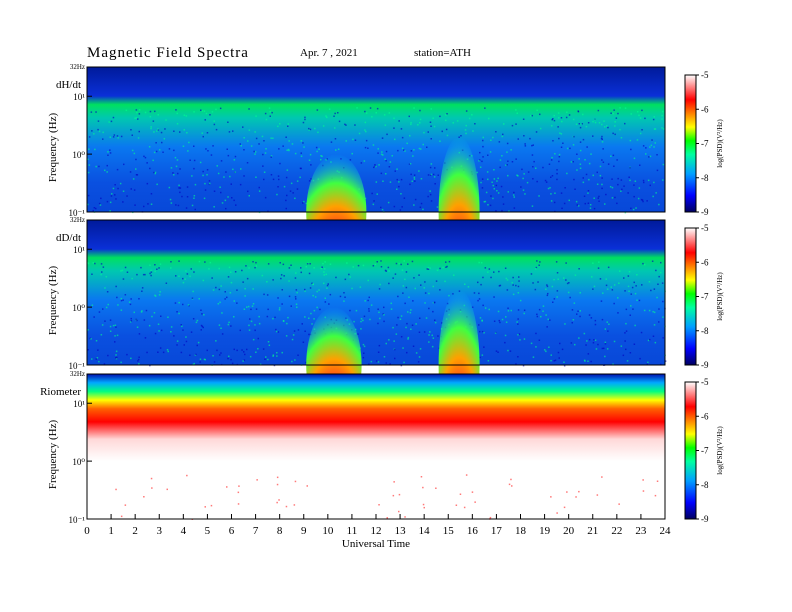  I want to click on colorbar-label: log(PSD)(V²/Hz), so click(720, 143).